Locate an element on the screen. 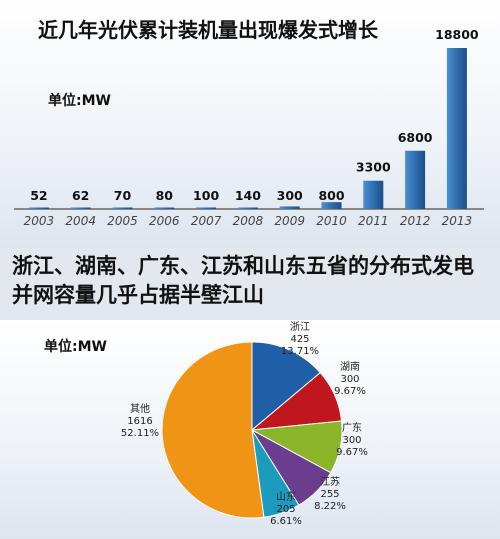 The image size is (500, 539). bar-value-label: 100 is located at coordinates (206, 195).